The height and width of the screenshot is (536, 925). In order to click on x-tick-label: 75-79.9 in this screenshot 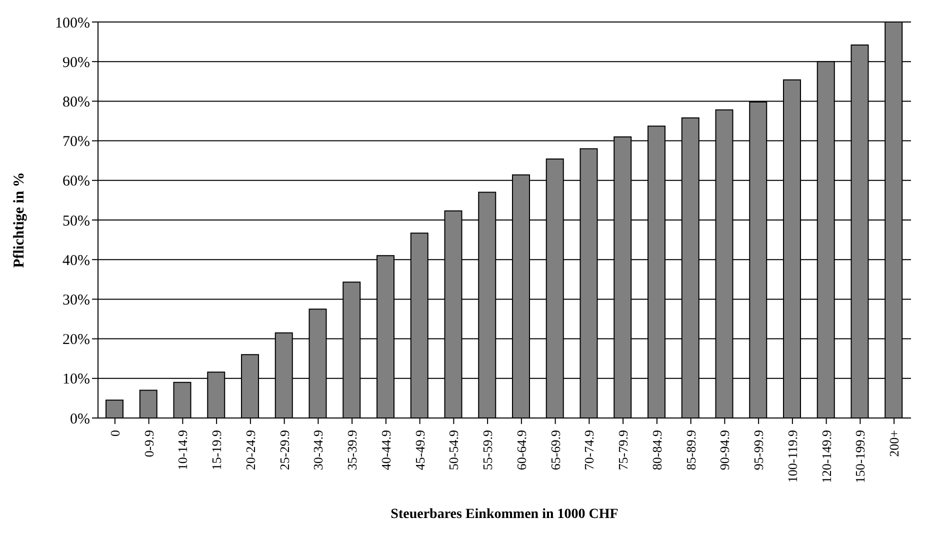, I will do `click(623, 450)`.